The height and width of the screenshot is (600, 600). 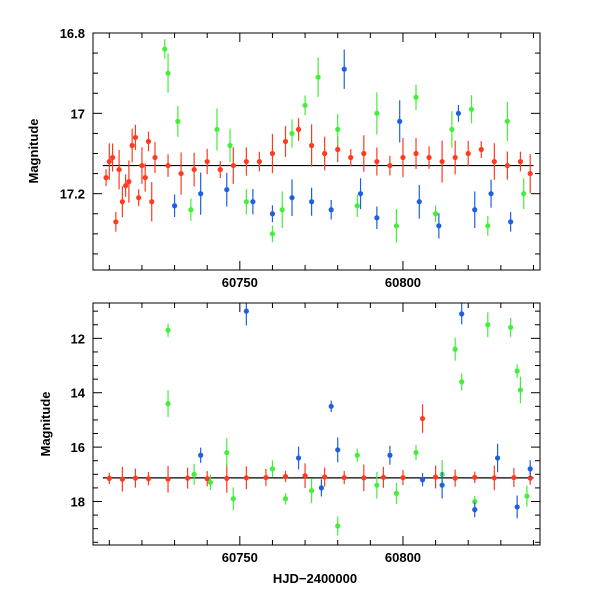 I want to click on top-y-axis-title: Magnitude, so click(x=33, y=151).